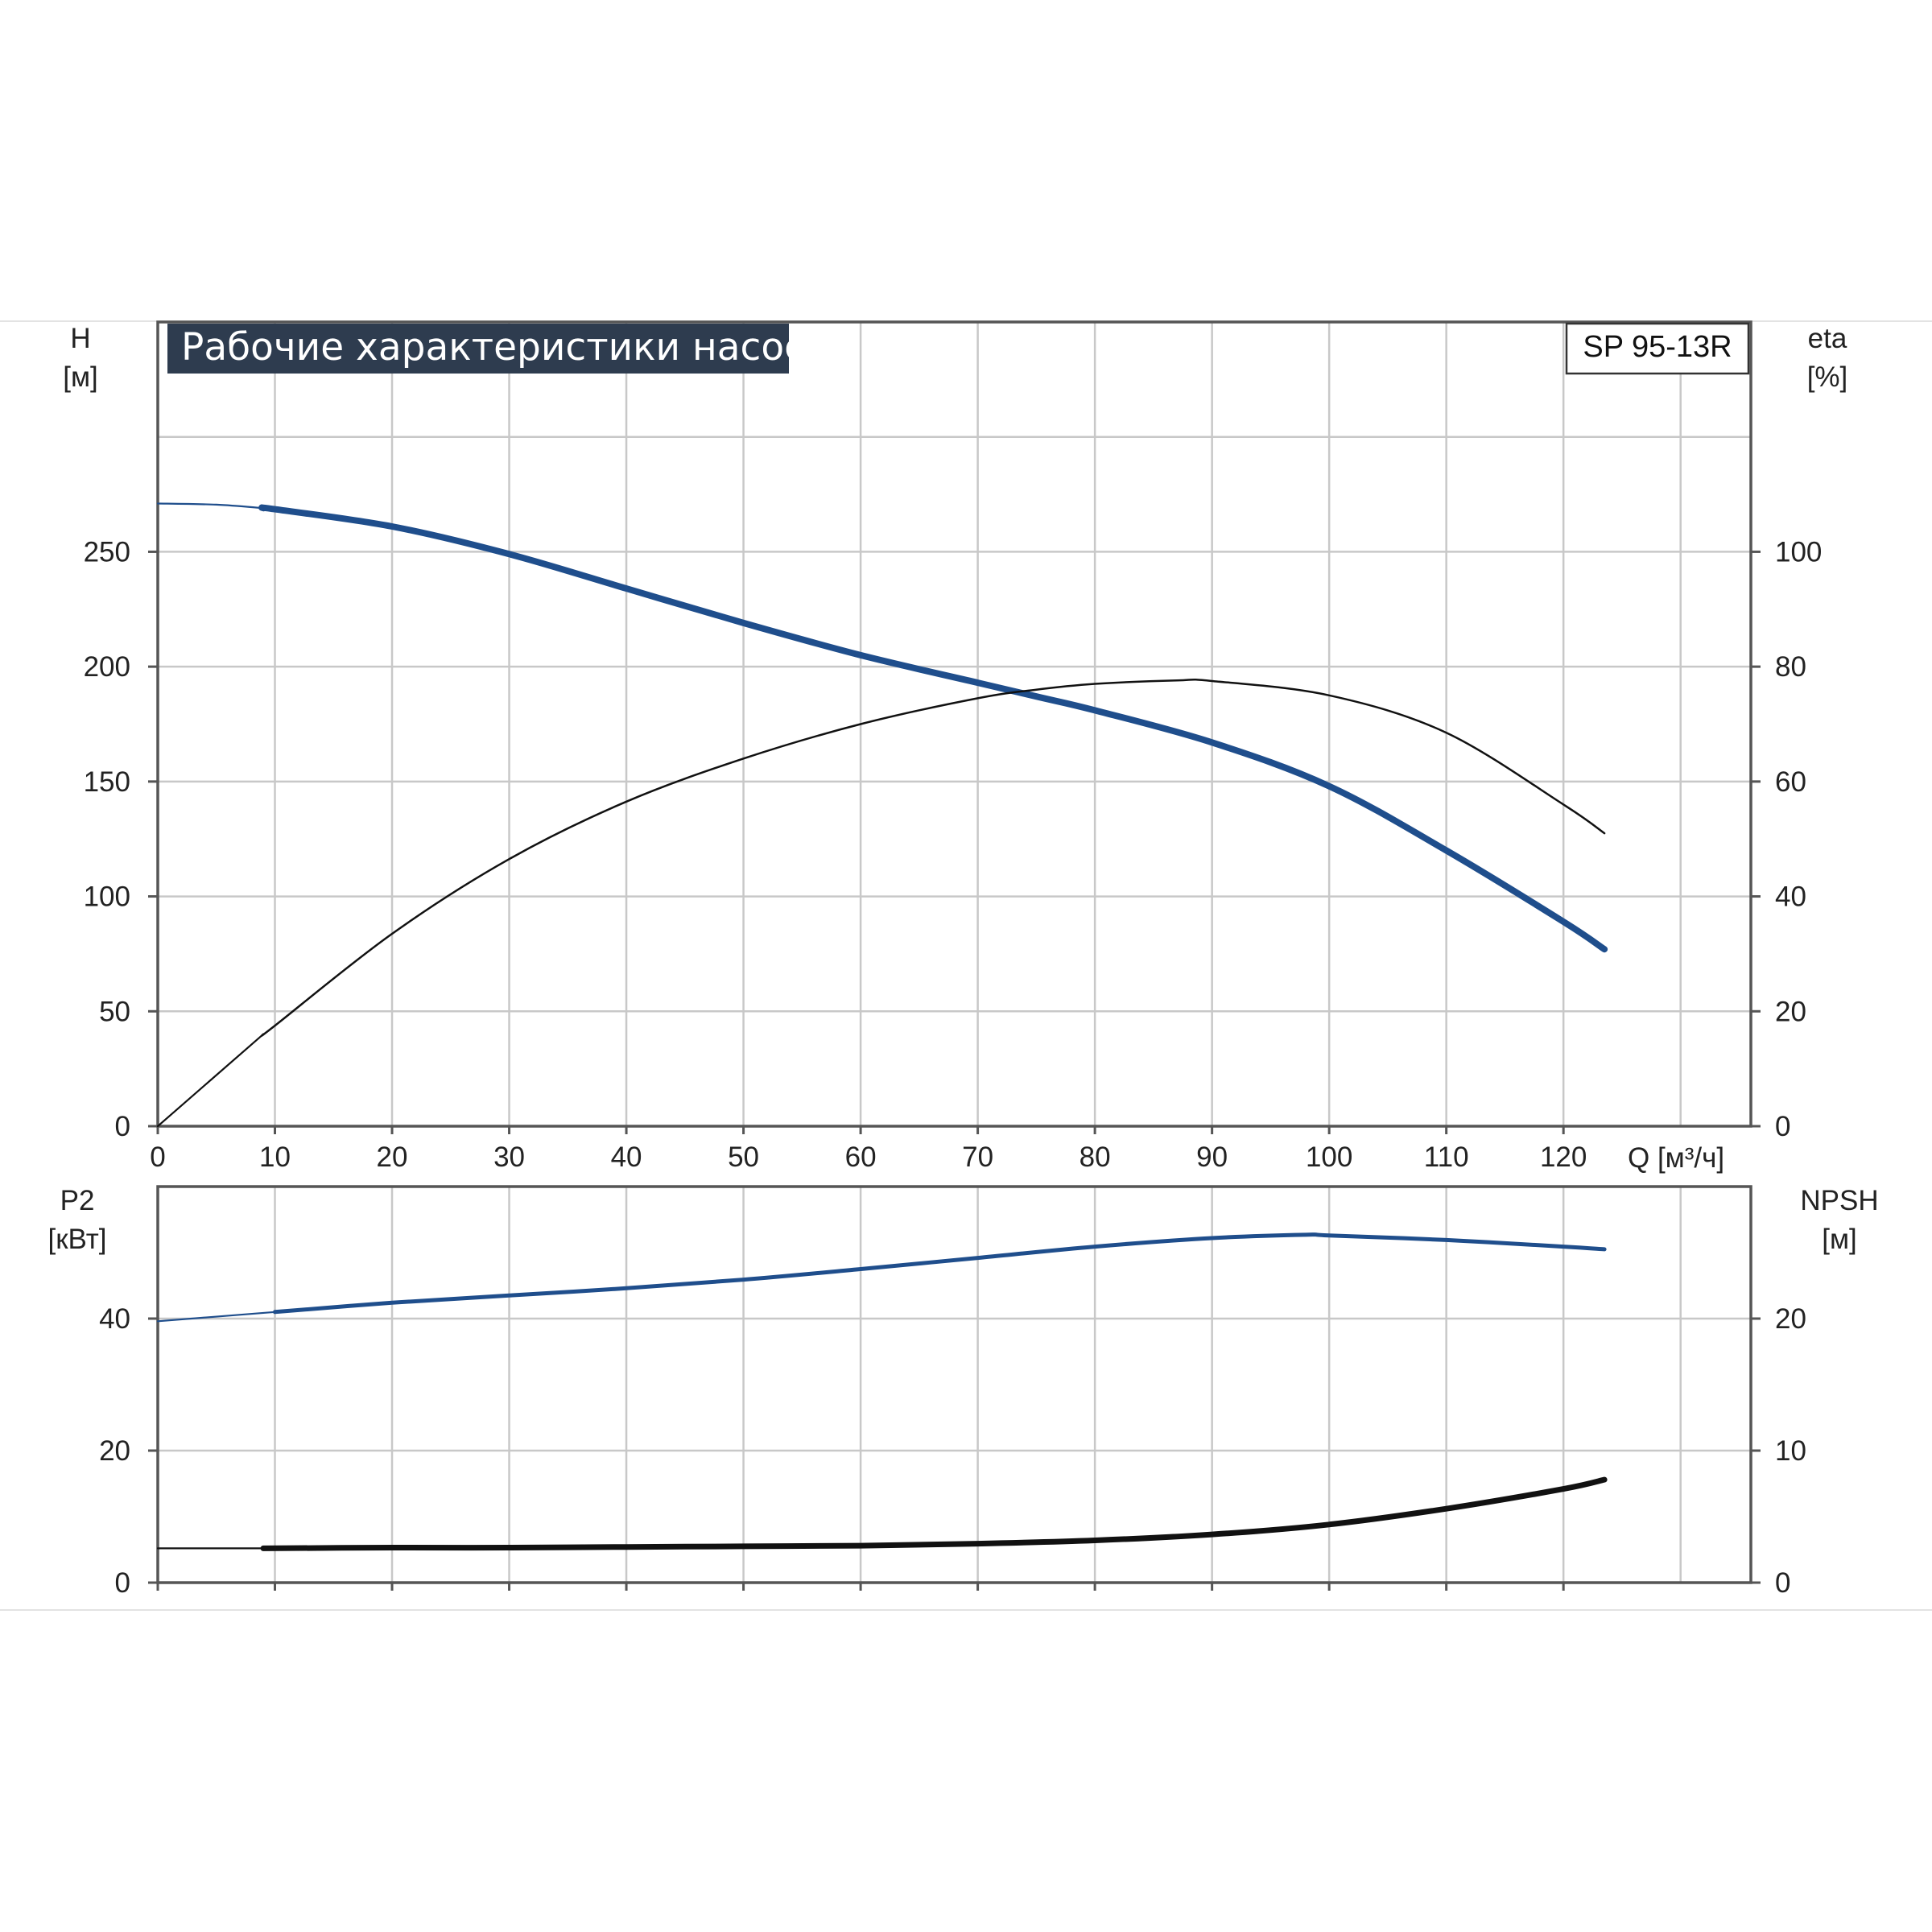 The image size is (1932, 1932). What do you see at coordinates (940, 1273) in the screenshot?
I see `series-blue-curve` at bounding box center [940, 1273].